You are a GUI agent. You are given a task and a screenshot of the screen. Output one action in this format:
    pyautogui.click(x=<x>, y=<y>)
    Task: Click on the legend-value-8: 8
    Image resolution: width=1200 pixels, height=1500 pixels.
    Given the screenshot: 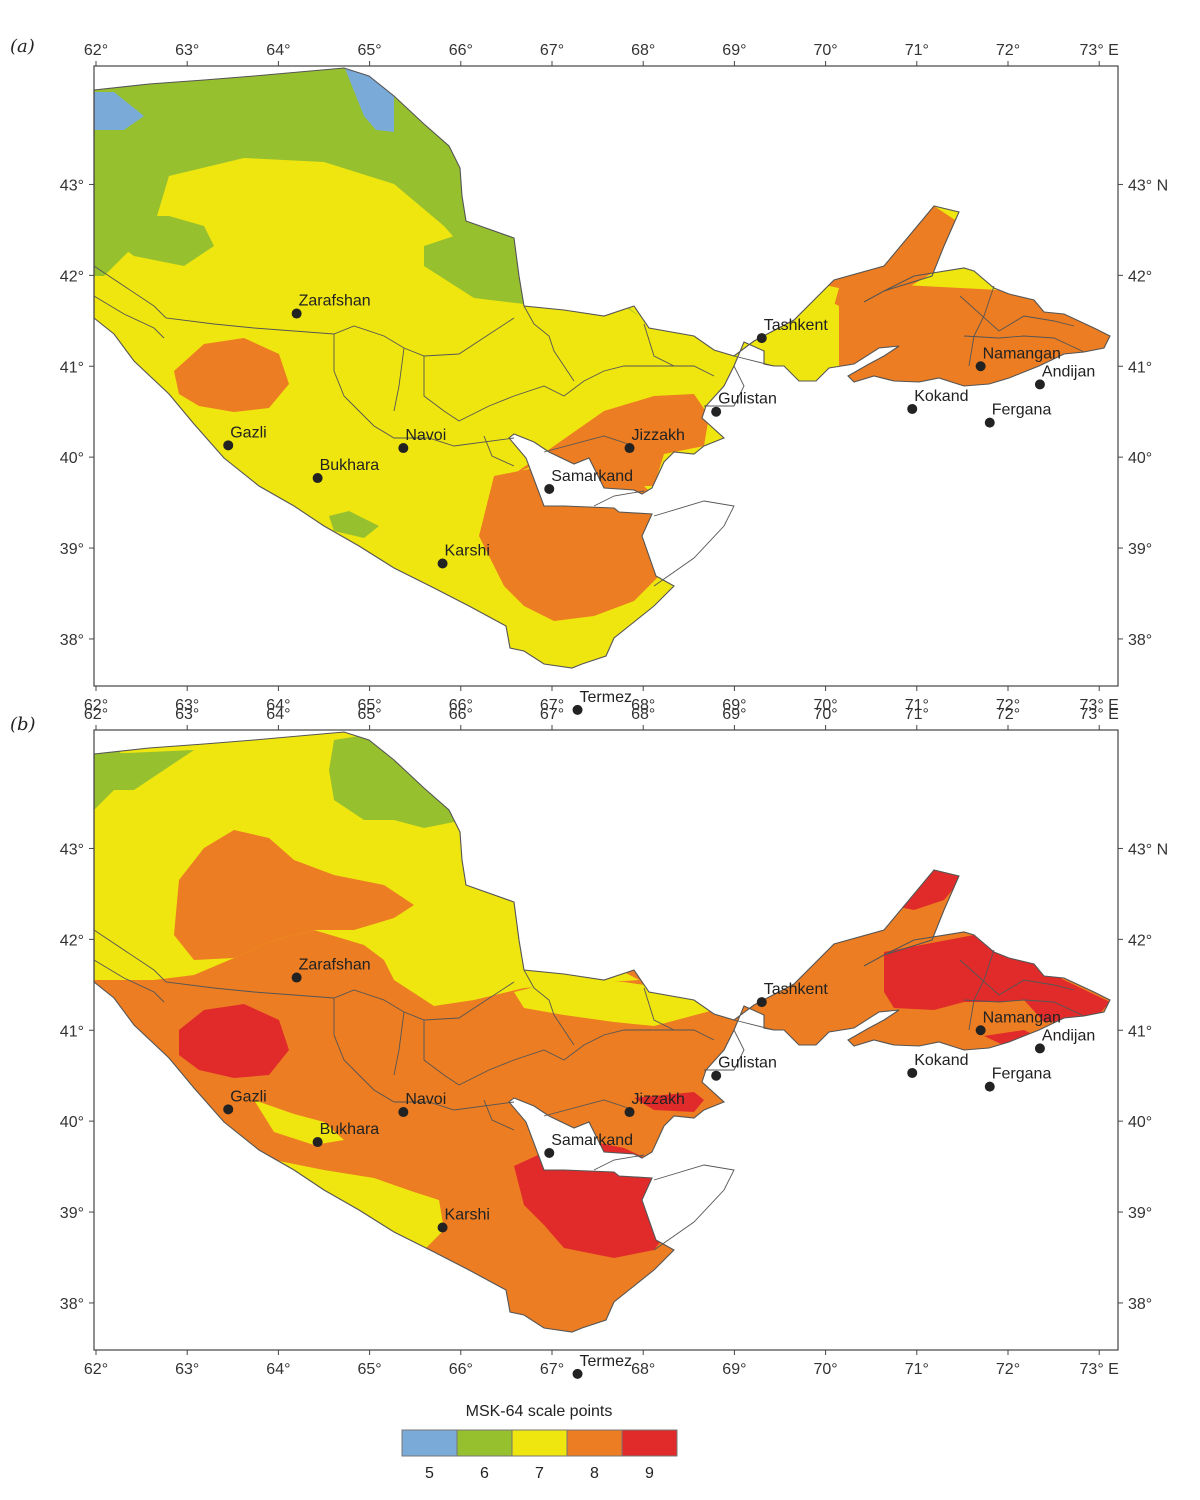 What is the action you would take?
    pyautogui.click(x=594, y=1473)
    